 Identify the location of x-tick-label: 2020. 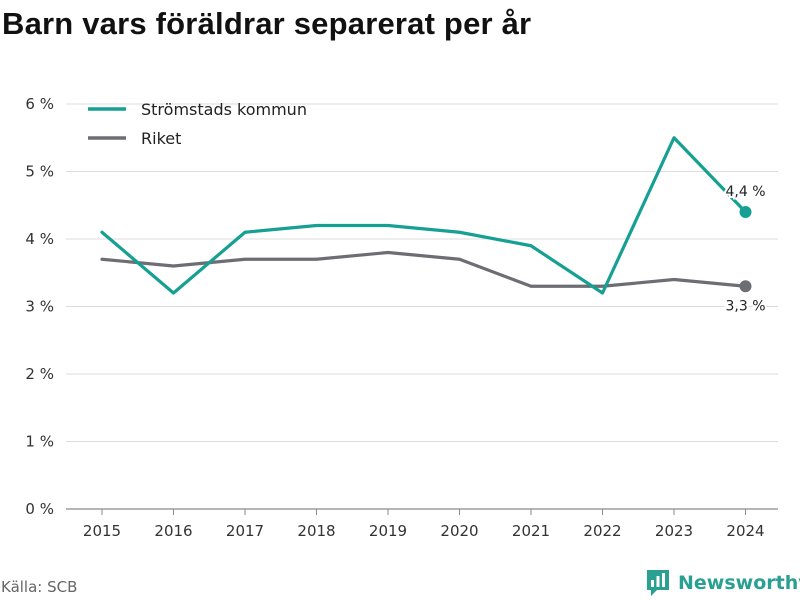
(459, 531).